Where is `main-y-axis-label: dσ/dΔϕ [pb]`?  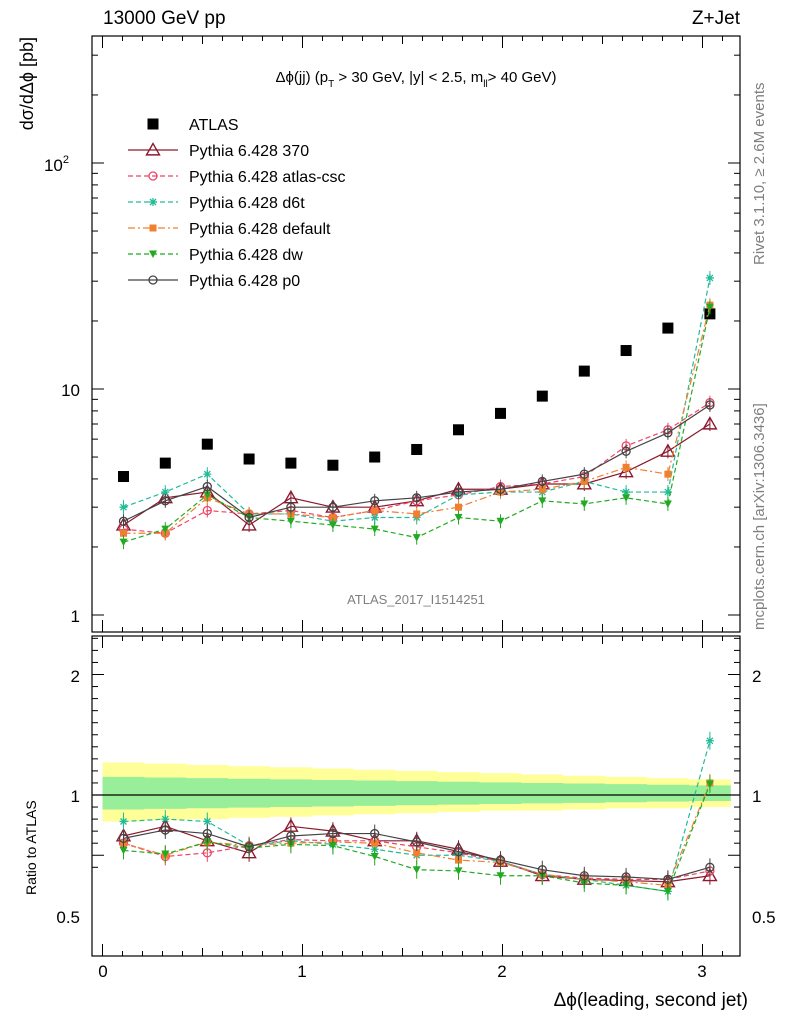 main-y-axis-label: dσ/dΔϕ [pb] is located at coordinates (27, 83).